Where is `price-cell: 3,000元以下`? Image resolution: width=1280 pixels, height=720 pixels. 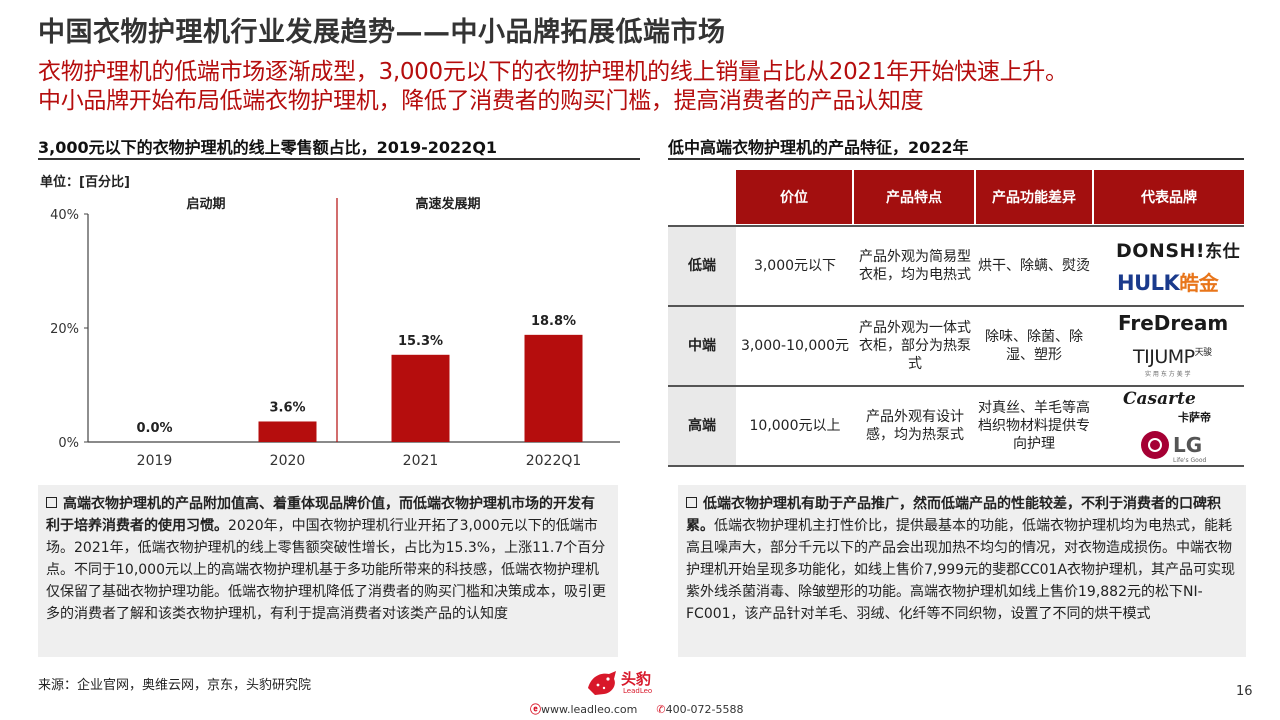 price-cell: 3,000元以下 is located at coordinates (795, 266).